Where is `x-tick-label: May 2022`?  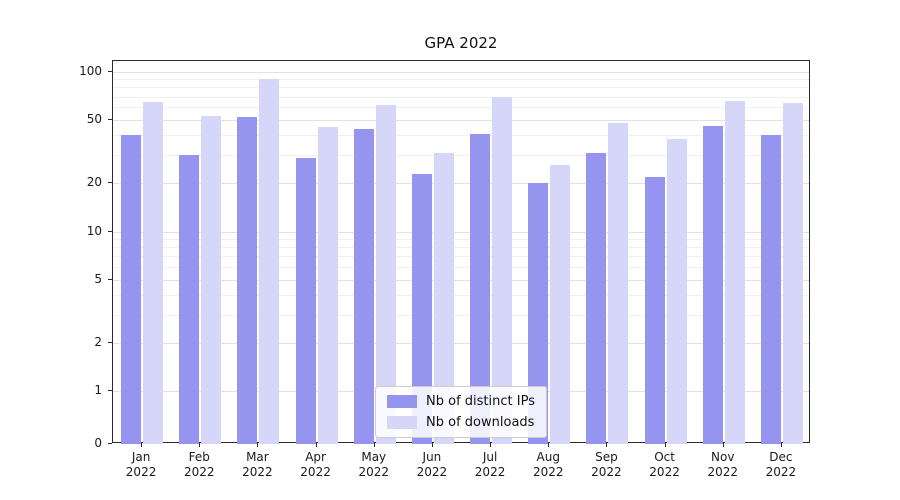 x-tick-label: May 2022 is located at coordinates (374, 464).